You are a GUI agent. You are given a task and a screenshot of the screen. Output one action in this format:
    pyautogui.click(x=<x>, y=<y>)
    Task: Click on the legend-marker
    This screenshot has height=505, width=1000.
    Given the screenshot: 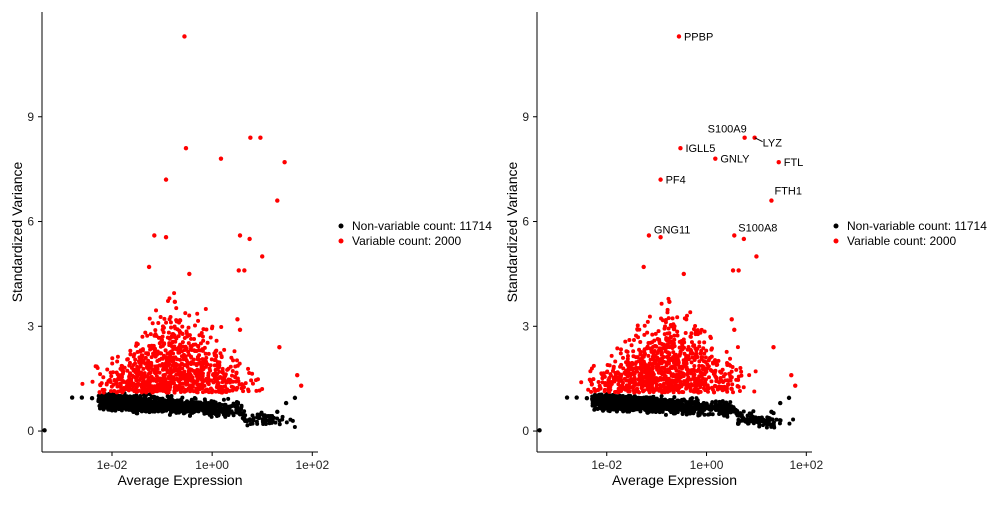 What is the action you would take?
    pyautogui.click(x=836, y=241)
    